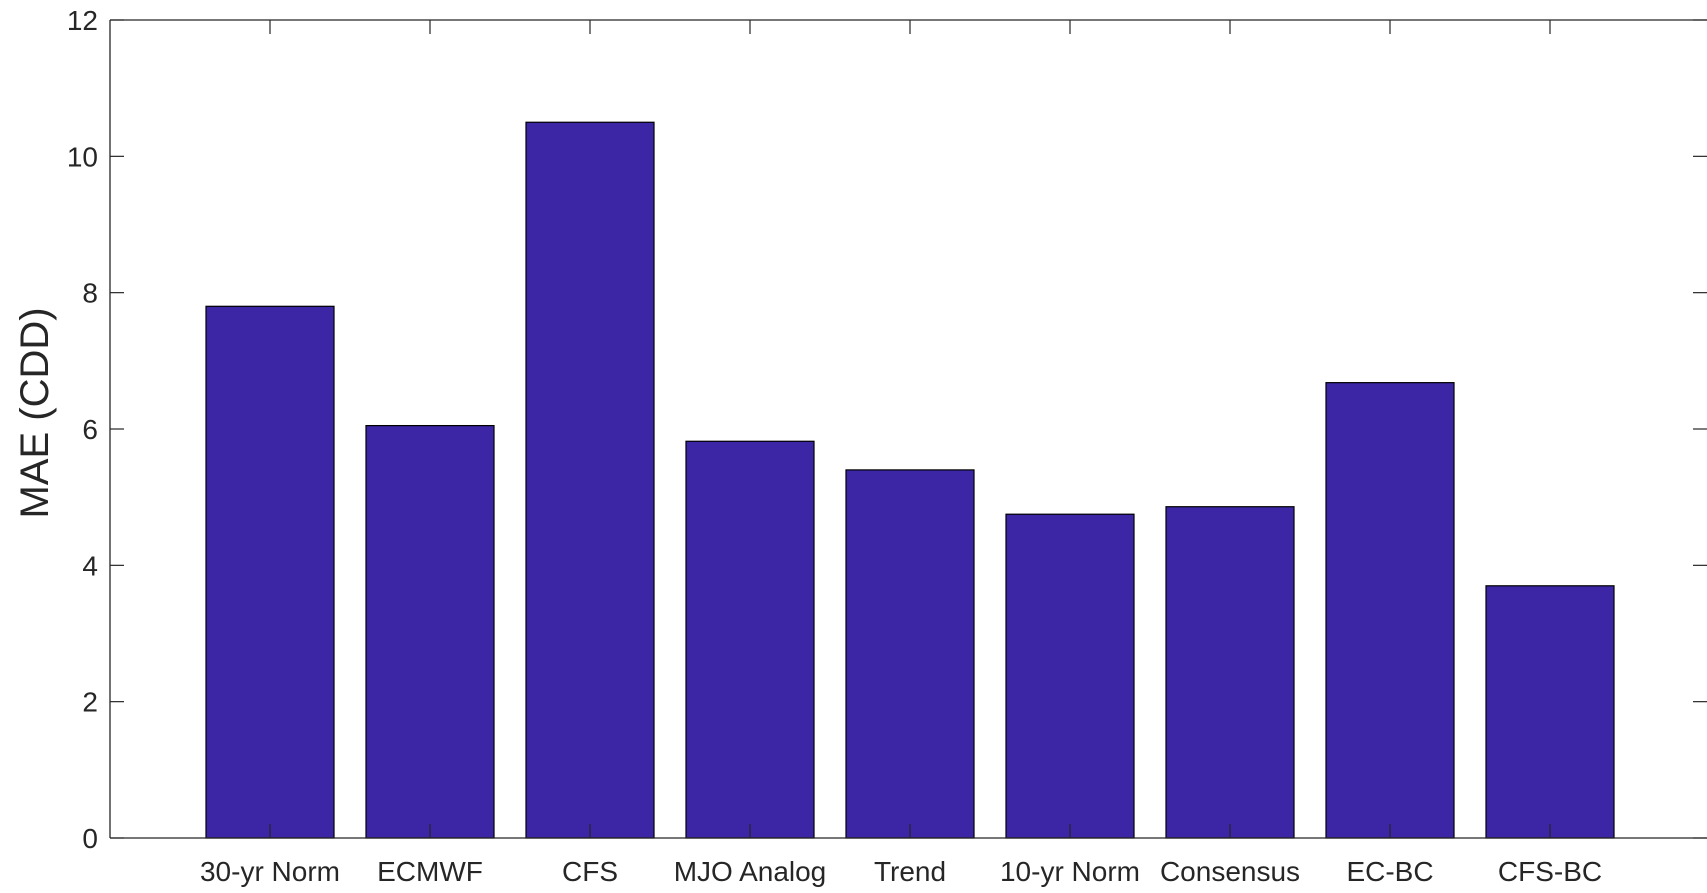 Image resolution: width=1707 pixels, height=893 pixels. Describe the element at coordinates (430, 871) in the screenshot. I see `x-tick-label: ECMWF` at that location.